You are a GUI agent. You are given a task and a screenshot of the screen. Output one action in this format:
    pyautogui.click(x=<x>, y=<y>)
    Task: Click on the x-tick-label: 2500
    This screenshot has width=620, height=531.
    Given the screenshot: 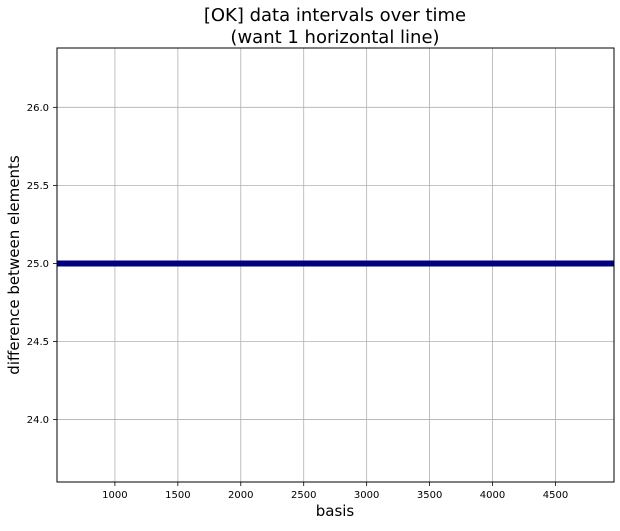 What is the action you would take?
    pyautogui.click(x=303, y=495)
    